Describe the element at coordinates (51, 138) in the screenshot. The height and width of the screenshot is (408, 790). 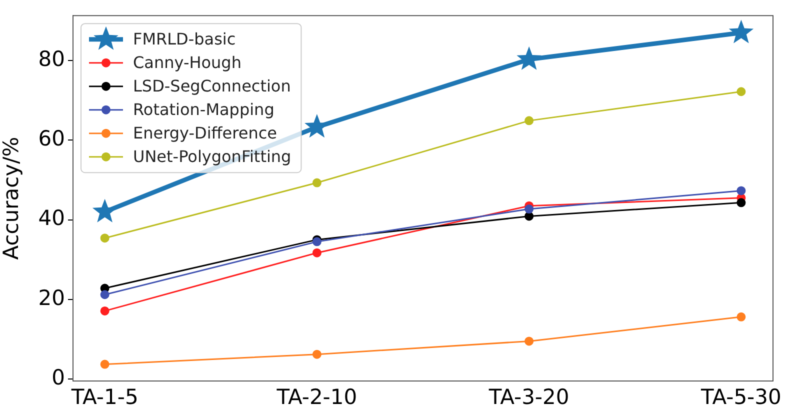
I see `y-tick-label: 60` at that location.